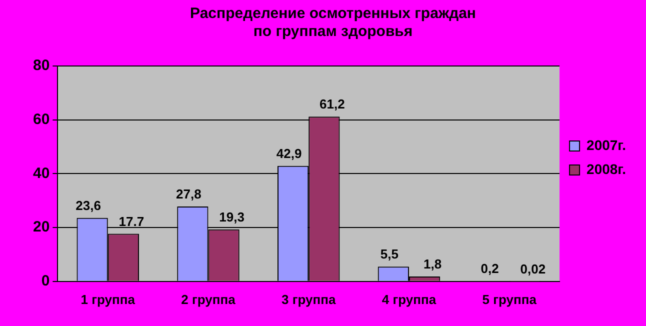 The image size is (646, 326). What do you see at coordinates (41, 227) in the screenshot?
I see `y-tick-label: 20` at bounding box center [41, 227].